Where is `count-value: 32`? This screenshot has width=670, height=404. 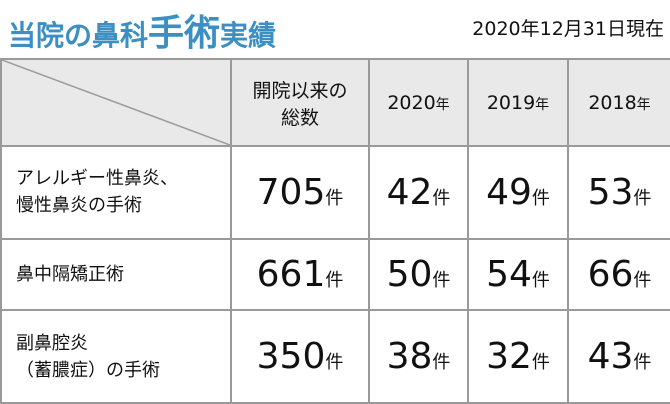 count-value: 32 is located at coordinates (509, 357).